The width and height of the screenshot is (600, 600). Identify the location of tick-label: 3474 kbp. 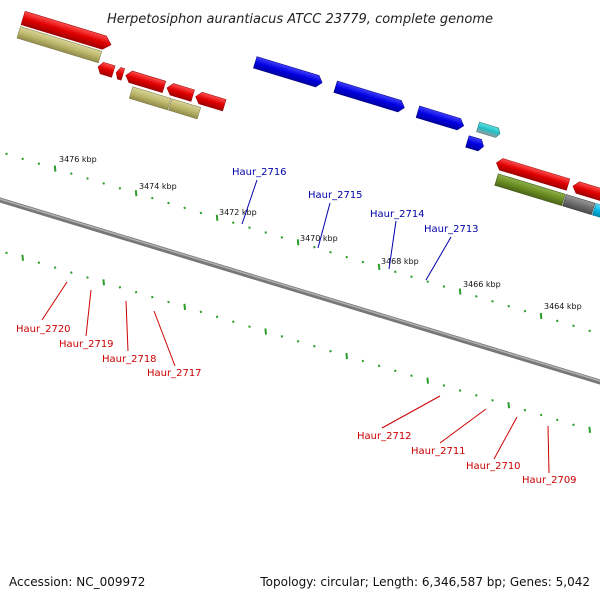
(158, 186).